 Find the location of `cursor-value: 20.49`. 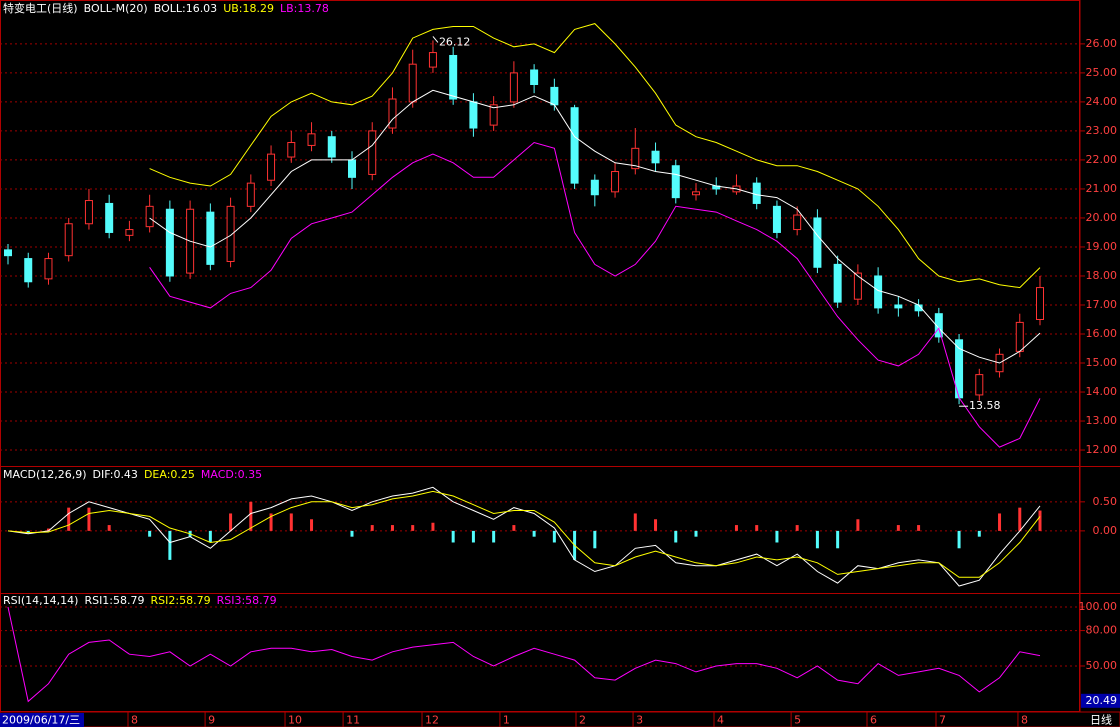

cursor-value: 20.49 is located at coordinates (1102, 700).